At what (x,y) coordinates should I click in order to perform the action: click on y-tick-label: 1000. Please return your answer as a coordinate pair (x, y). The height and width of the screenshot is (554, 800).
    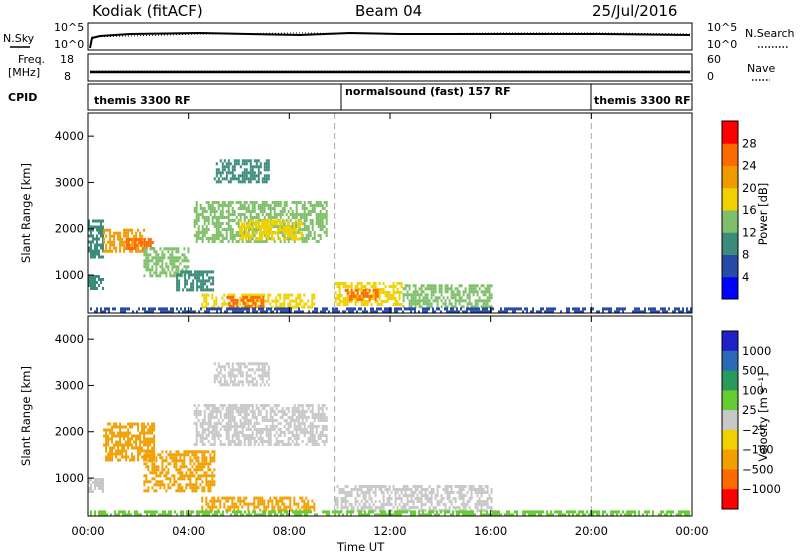
    Looking at the image, I should click on (69, 275).